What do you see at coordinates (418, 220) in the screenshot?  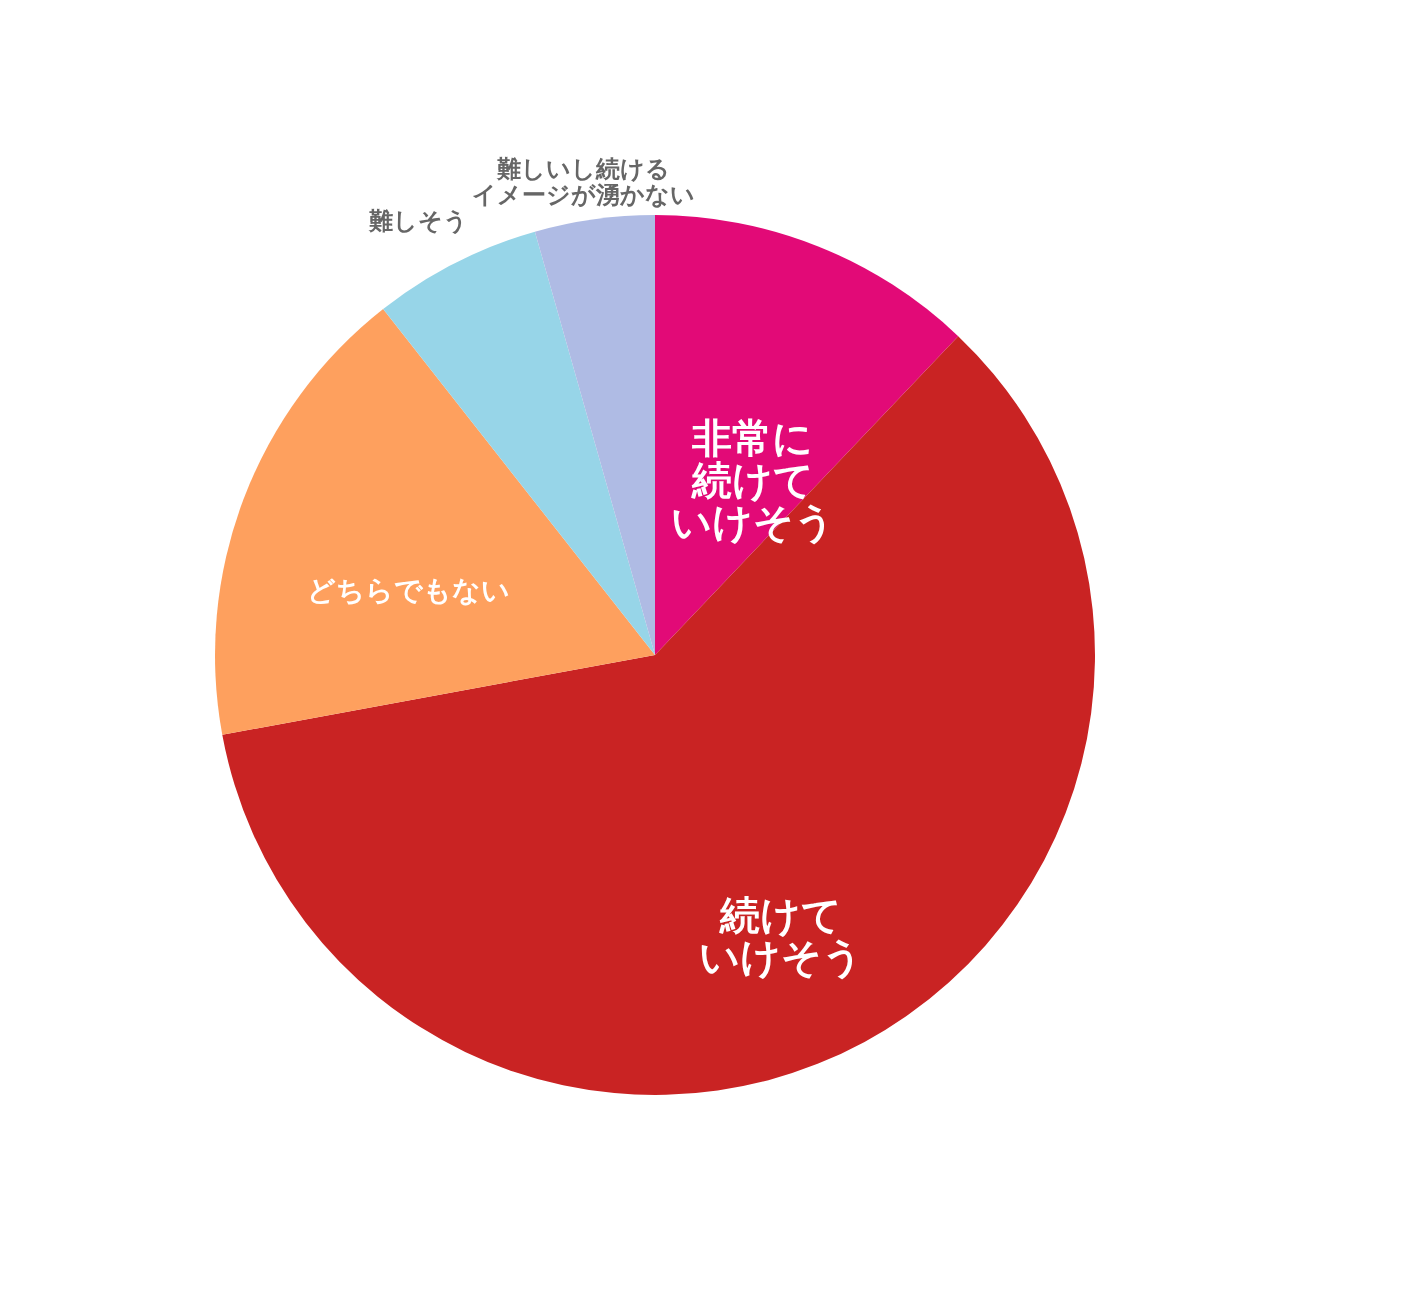 I see `slice-label: 難しそう` at bounding box center [418, 220].